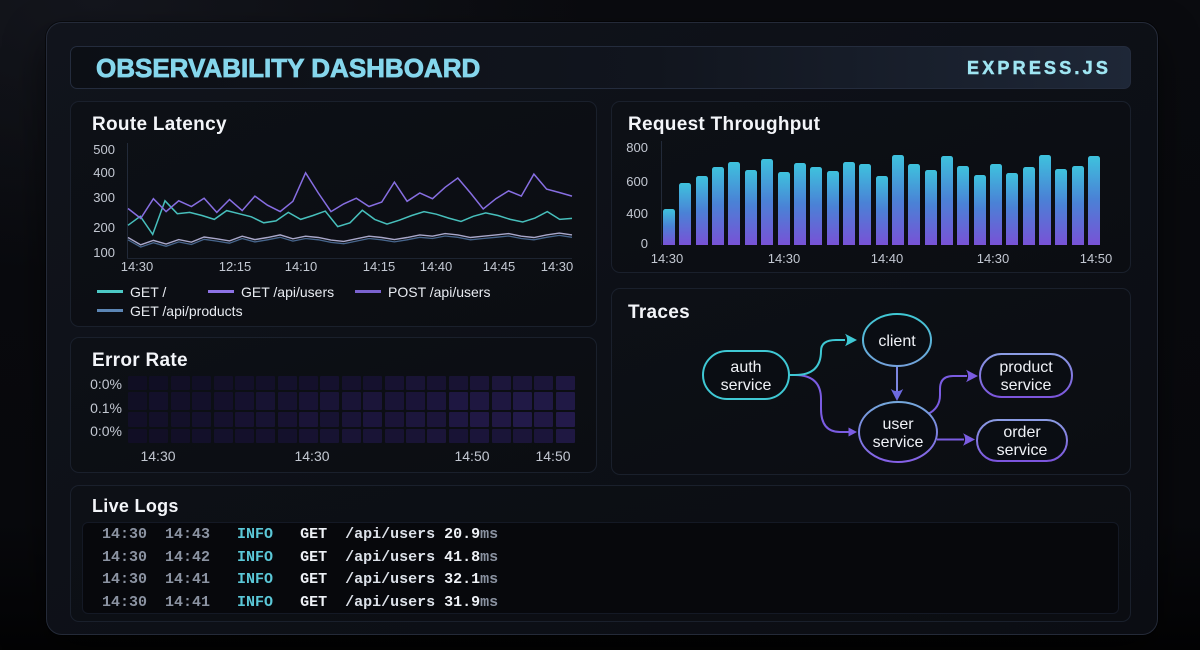 This screenshot has height=650, width=1200. What do you see at coordinates (897, 341) in the screenshot?
I see `svg-text: client` at bounding box center [897, 341].